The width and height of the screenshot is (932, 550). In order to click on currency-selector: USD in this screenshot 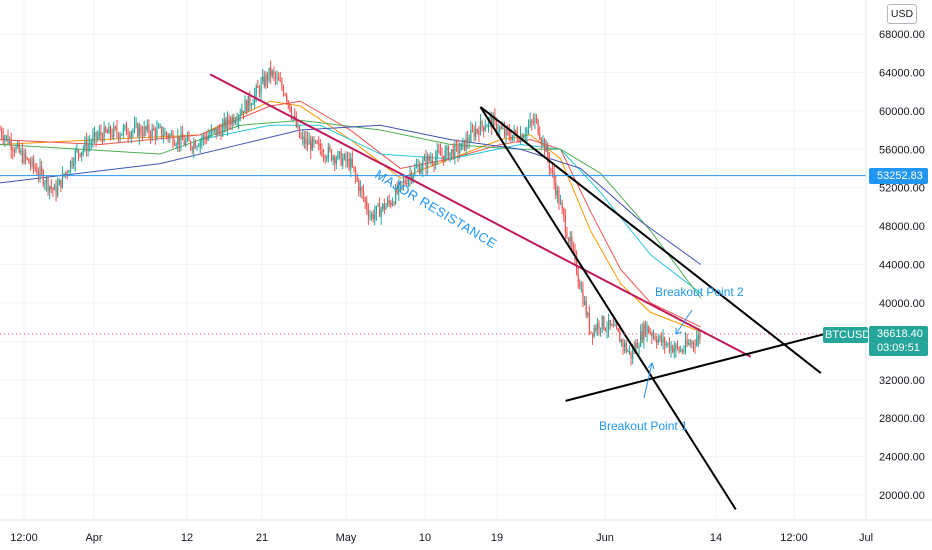, I will do `click(902, 14)`.